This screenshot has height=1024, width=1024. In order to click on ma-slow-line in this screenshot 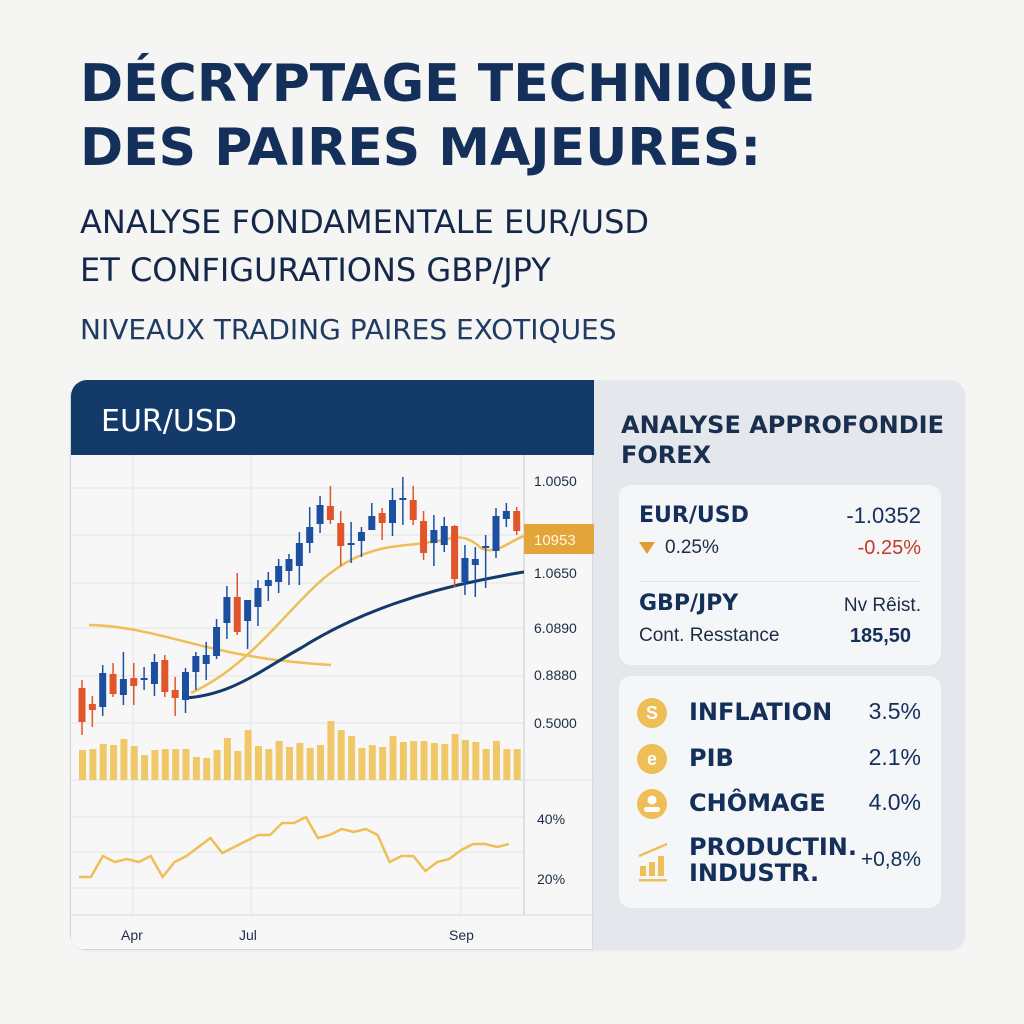, I will do `click(353, 635)`.